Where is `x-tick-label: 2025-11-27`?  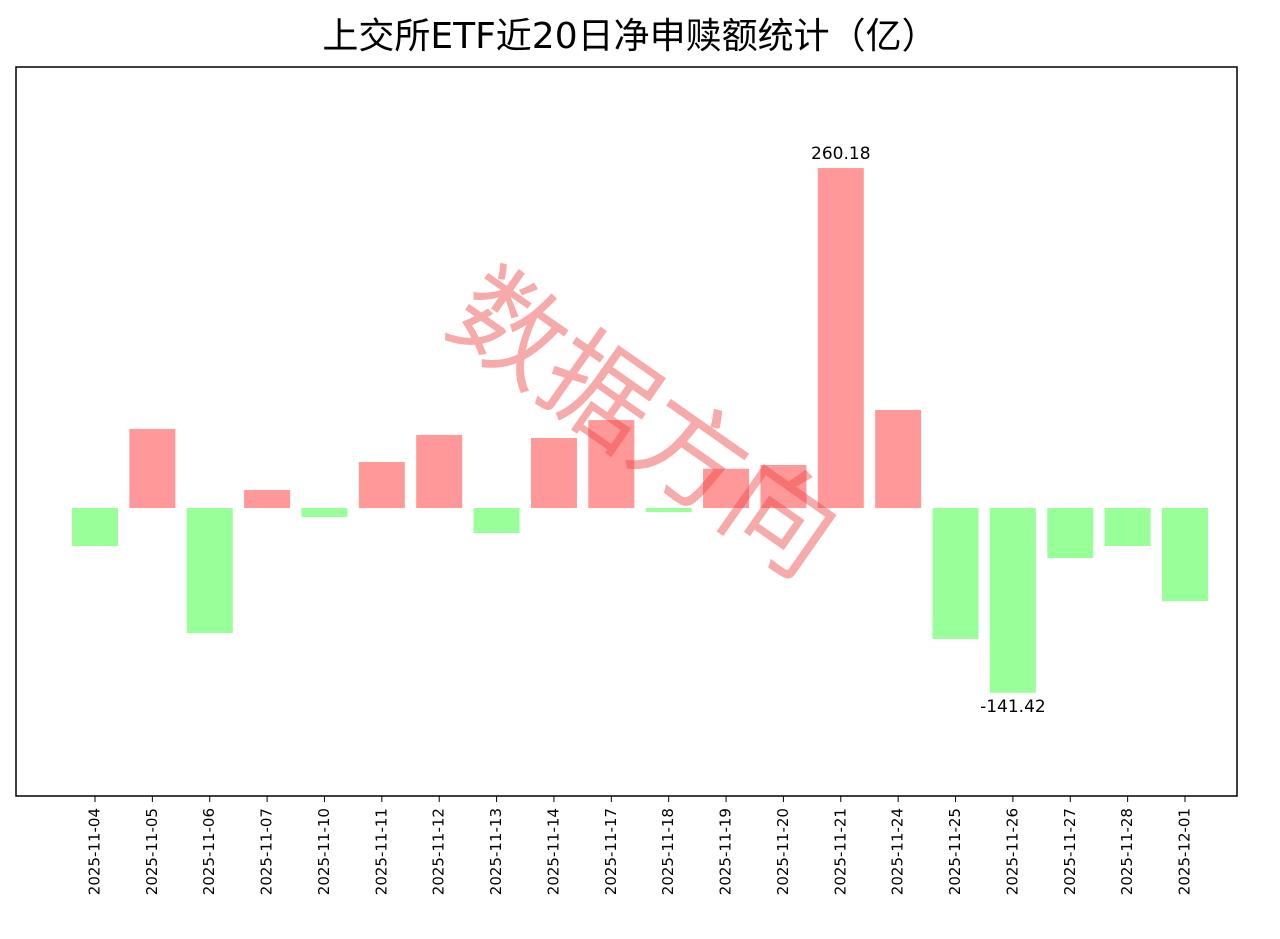
x-tick-label: 2025-11-27 is located at coordinates (1070, 851).